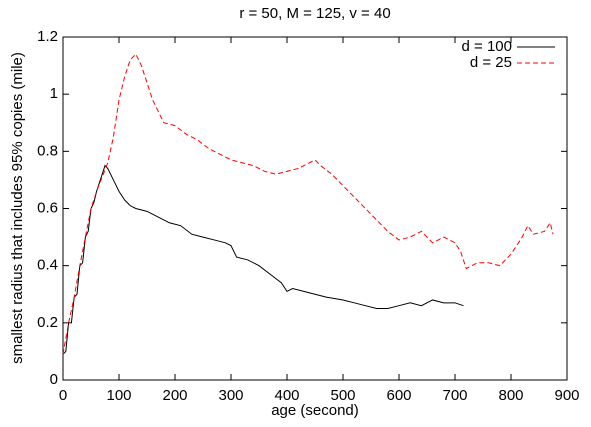 The image size is (591, 427). Describe the element at coordinates (454, 395) in the screenshot. I see `x-tick-label: 700` at that location.